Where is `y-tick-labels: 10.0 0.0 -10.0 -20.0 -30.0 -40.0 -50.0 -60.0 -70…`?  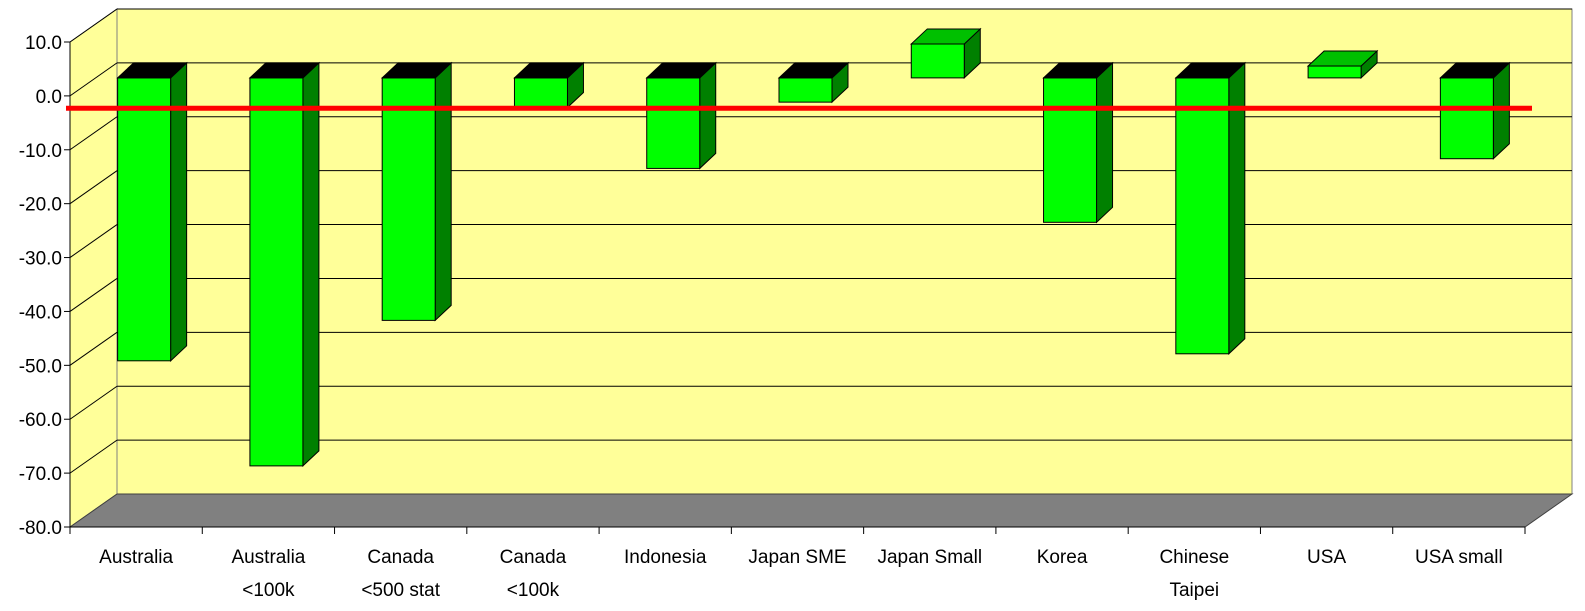
y-tick-labels: 10.0 0.0 -10.0 -20.0 -30.0 -40.0 -50.0 -60.0 -70… is located at coordinates (40, 286).